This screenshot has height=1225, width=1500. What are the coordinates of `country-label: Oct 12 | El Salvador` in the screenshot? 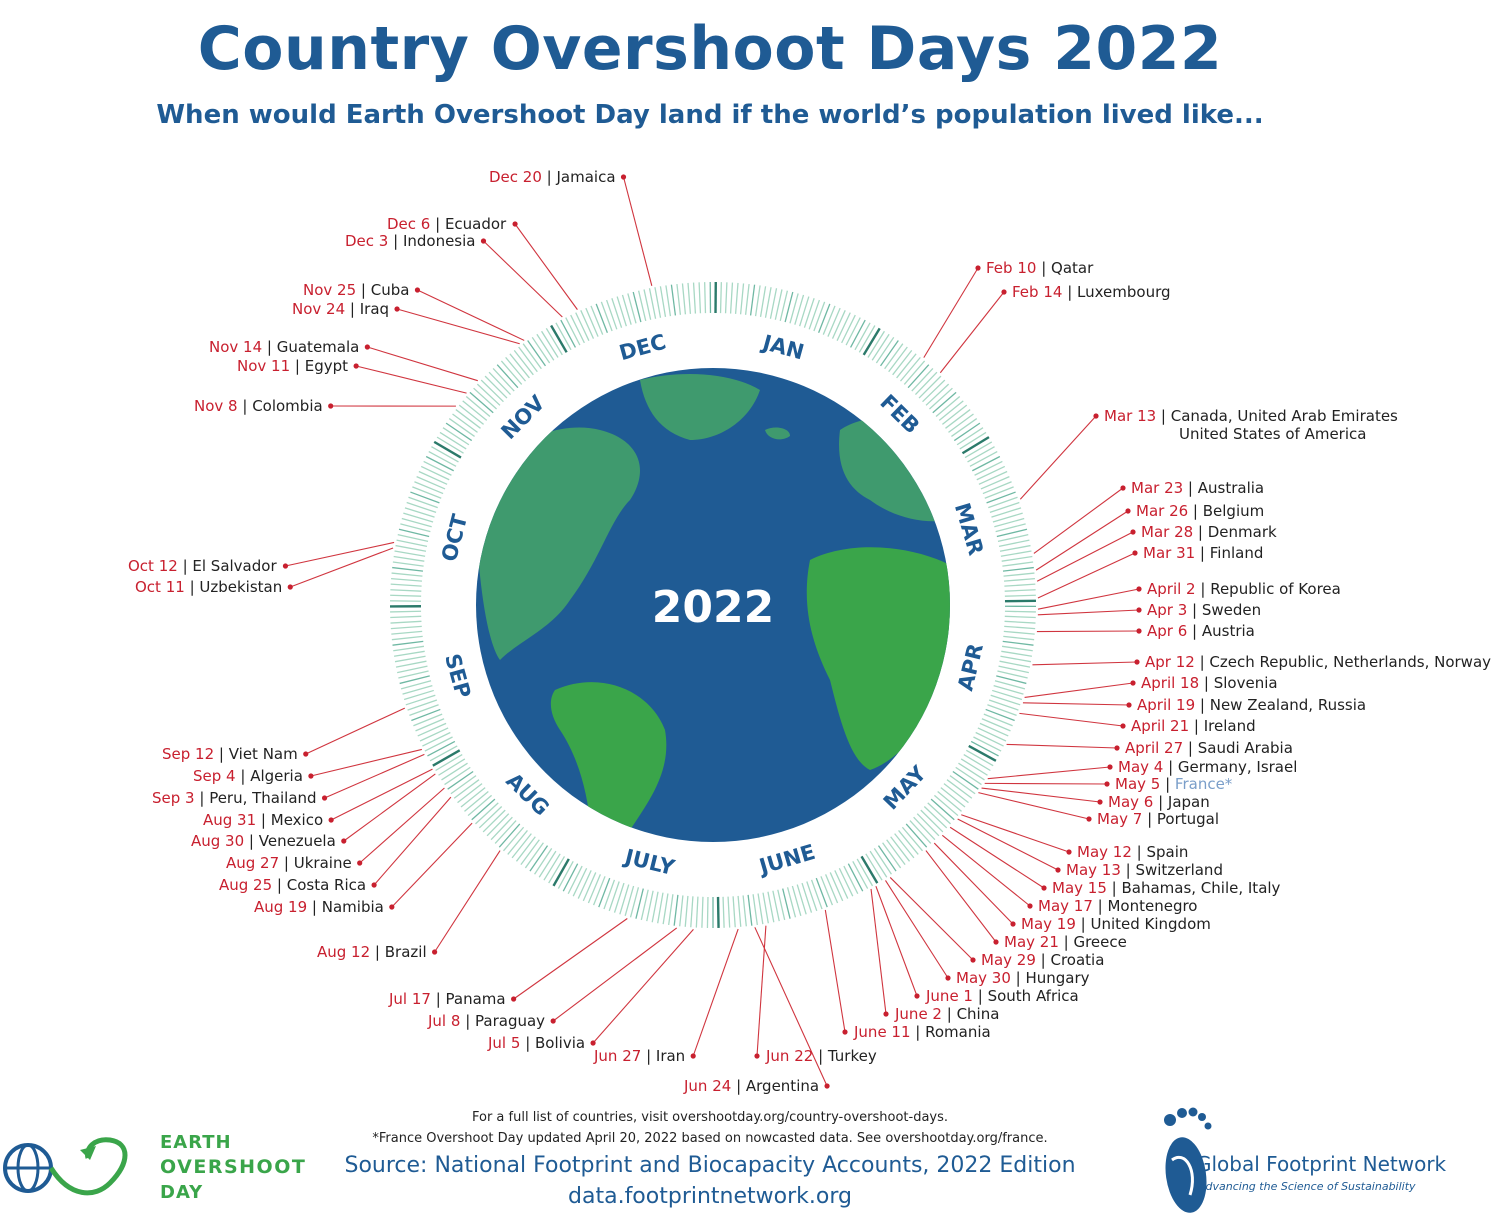 It's located at (202, 566).